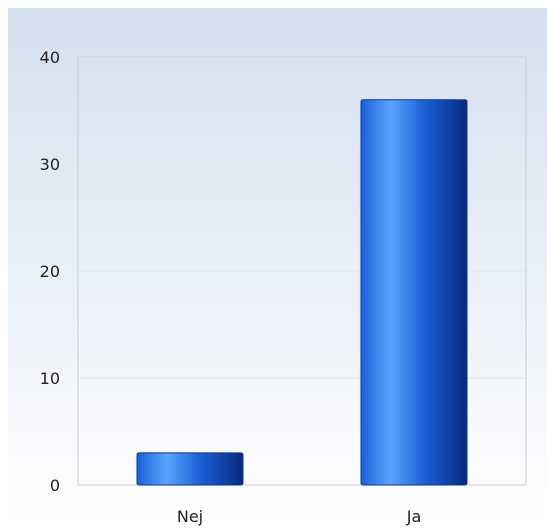  Describe the element at coordinates (190, 516) in the screenshot. I see `x-tick-label-nej: Nej` at that location.